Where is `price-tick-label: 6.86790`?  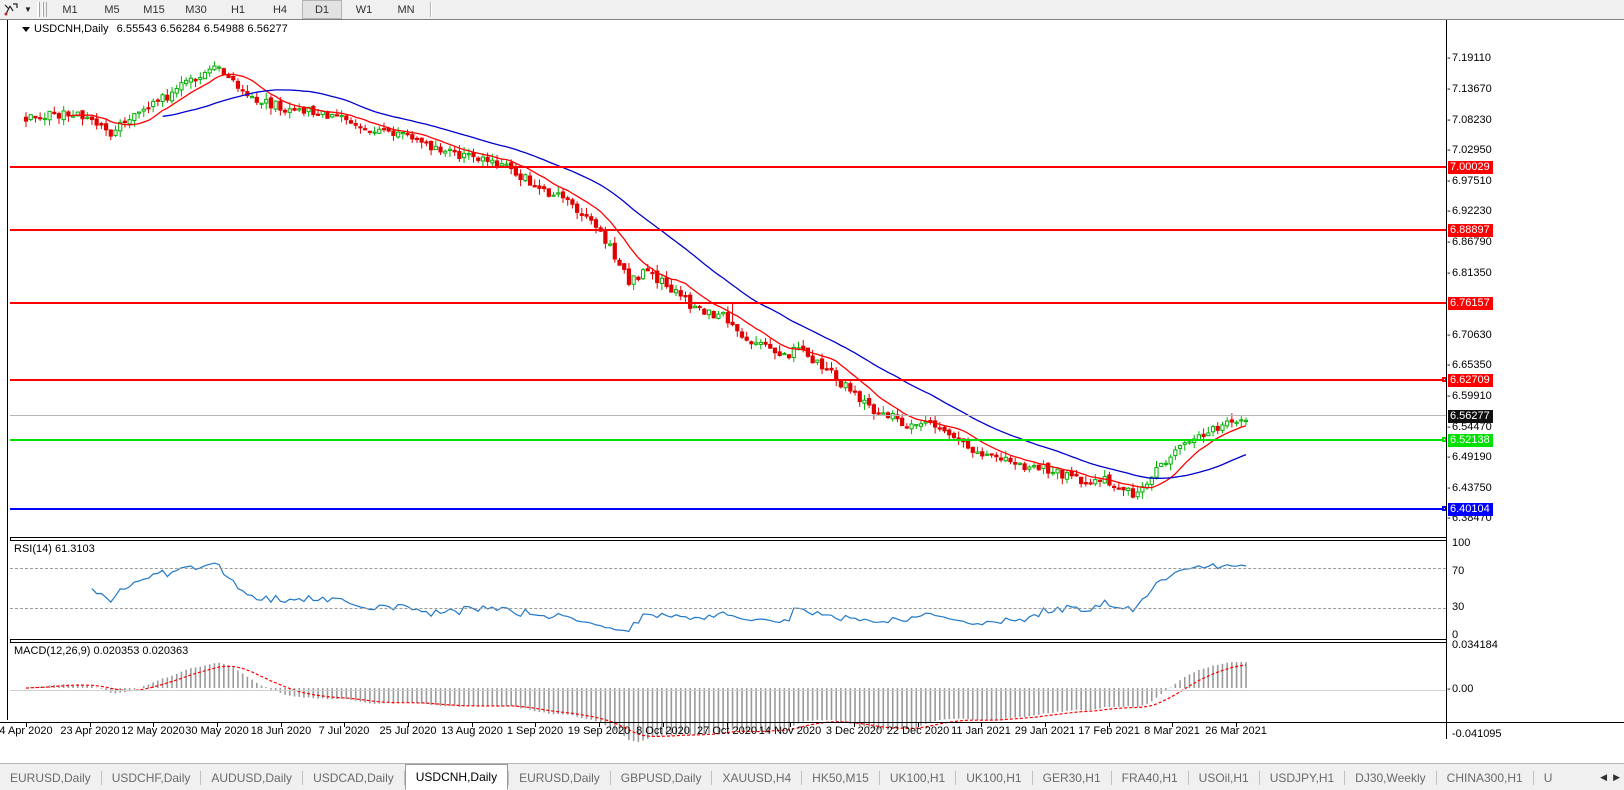 price-tick-label: 6.86790 is located at coordinates (1472, 242).